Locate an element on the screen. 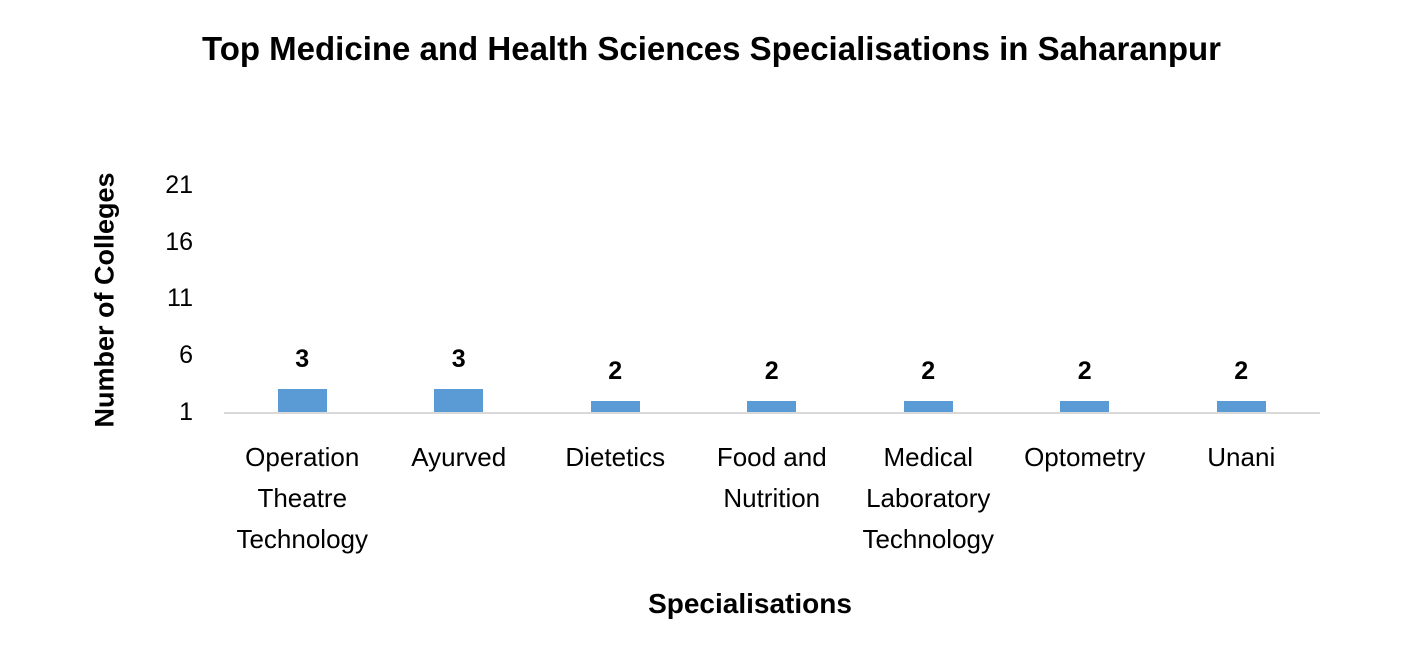 The image size is (1423, 653). x-tick-label: Dietetics is located at coordinates (615, 457).